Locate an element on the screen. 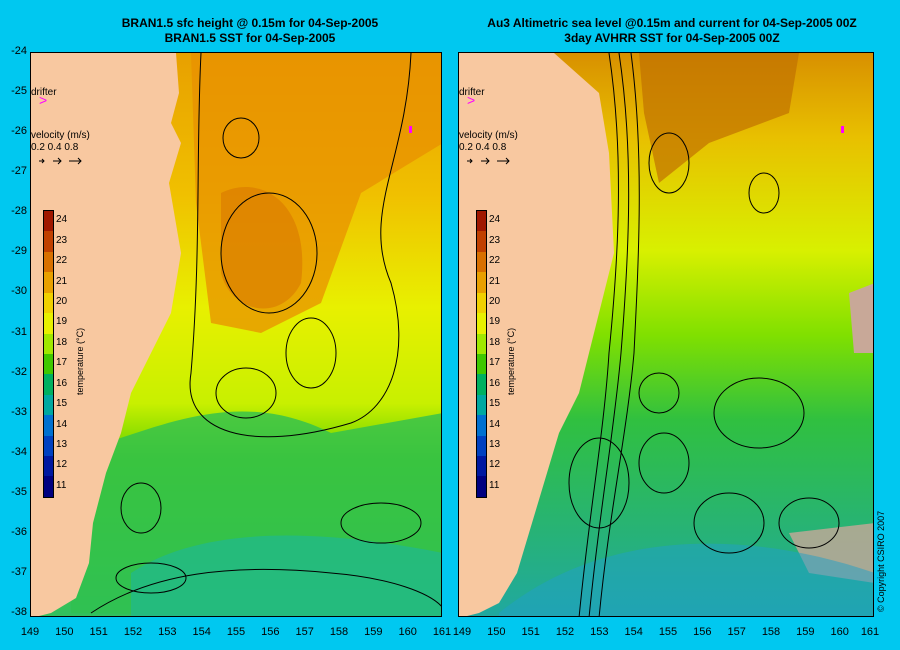 This screenshot has width=900, height=650. left-title-line2: BRAN1.5 SST for 04-Sep-2005 is located at coordinates (250, 38).